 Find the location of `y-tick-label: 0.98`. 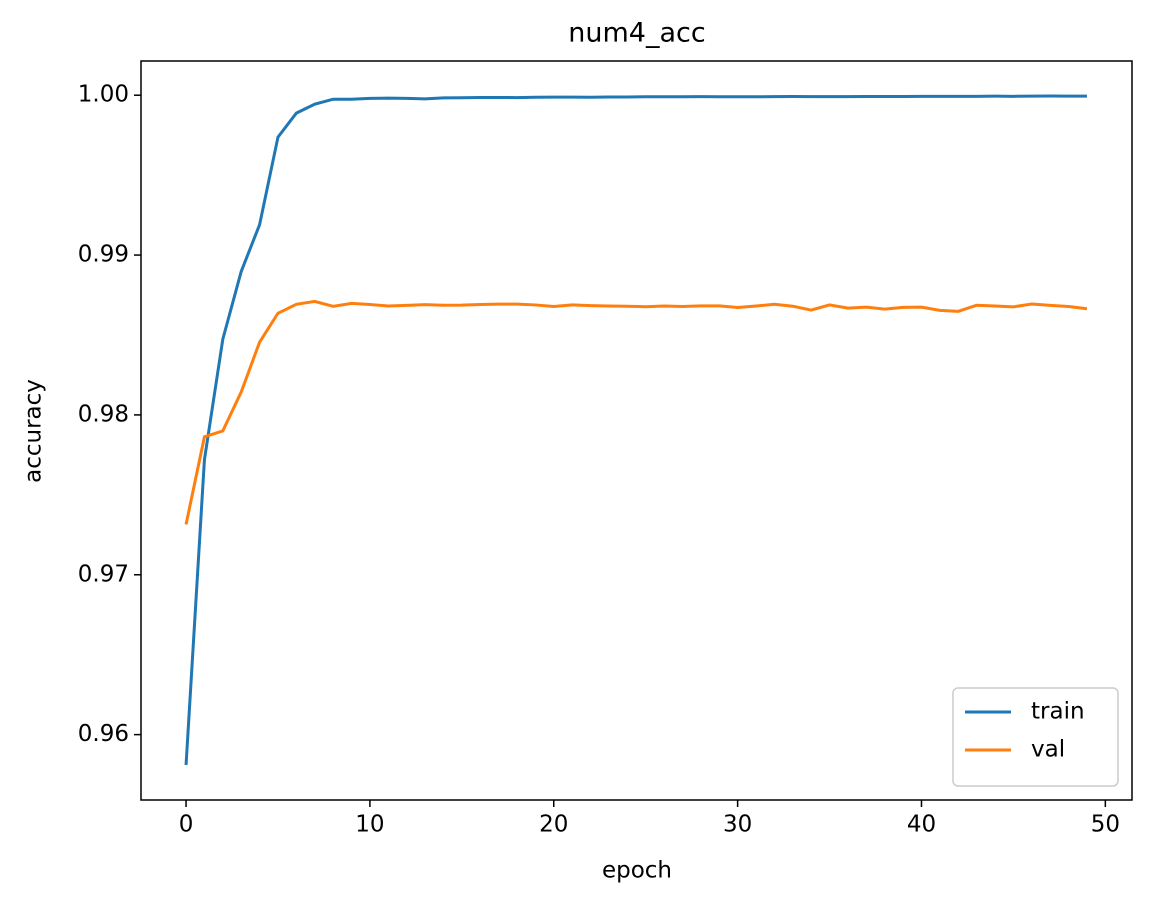

y-tick-label: 0.98 is located at coordinates (103, 414).